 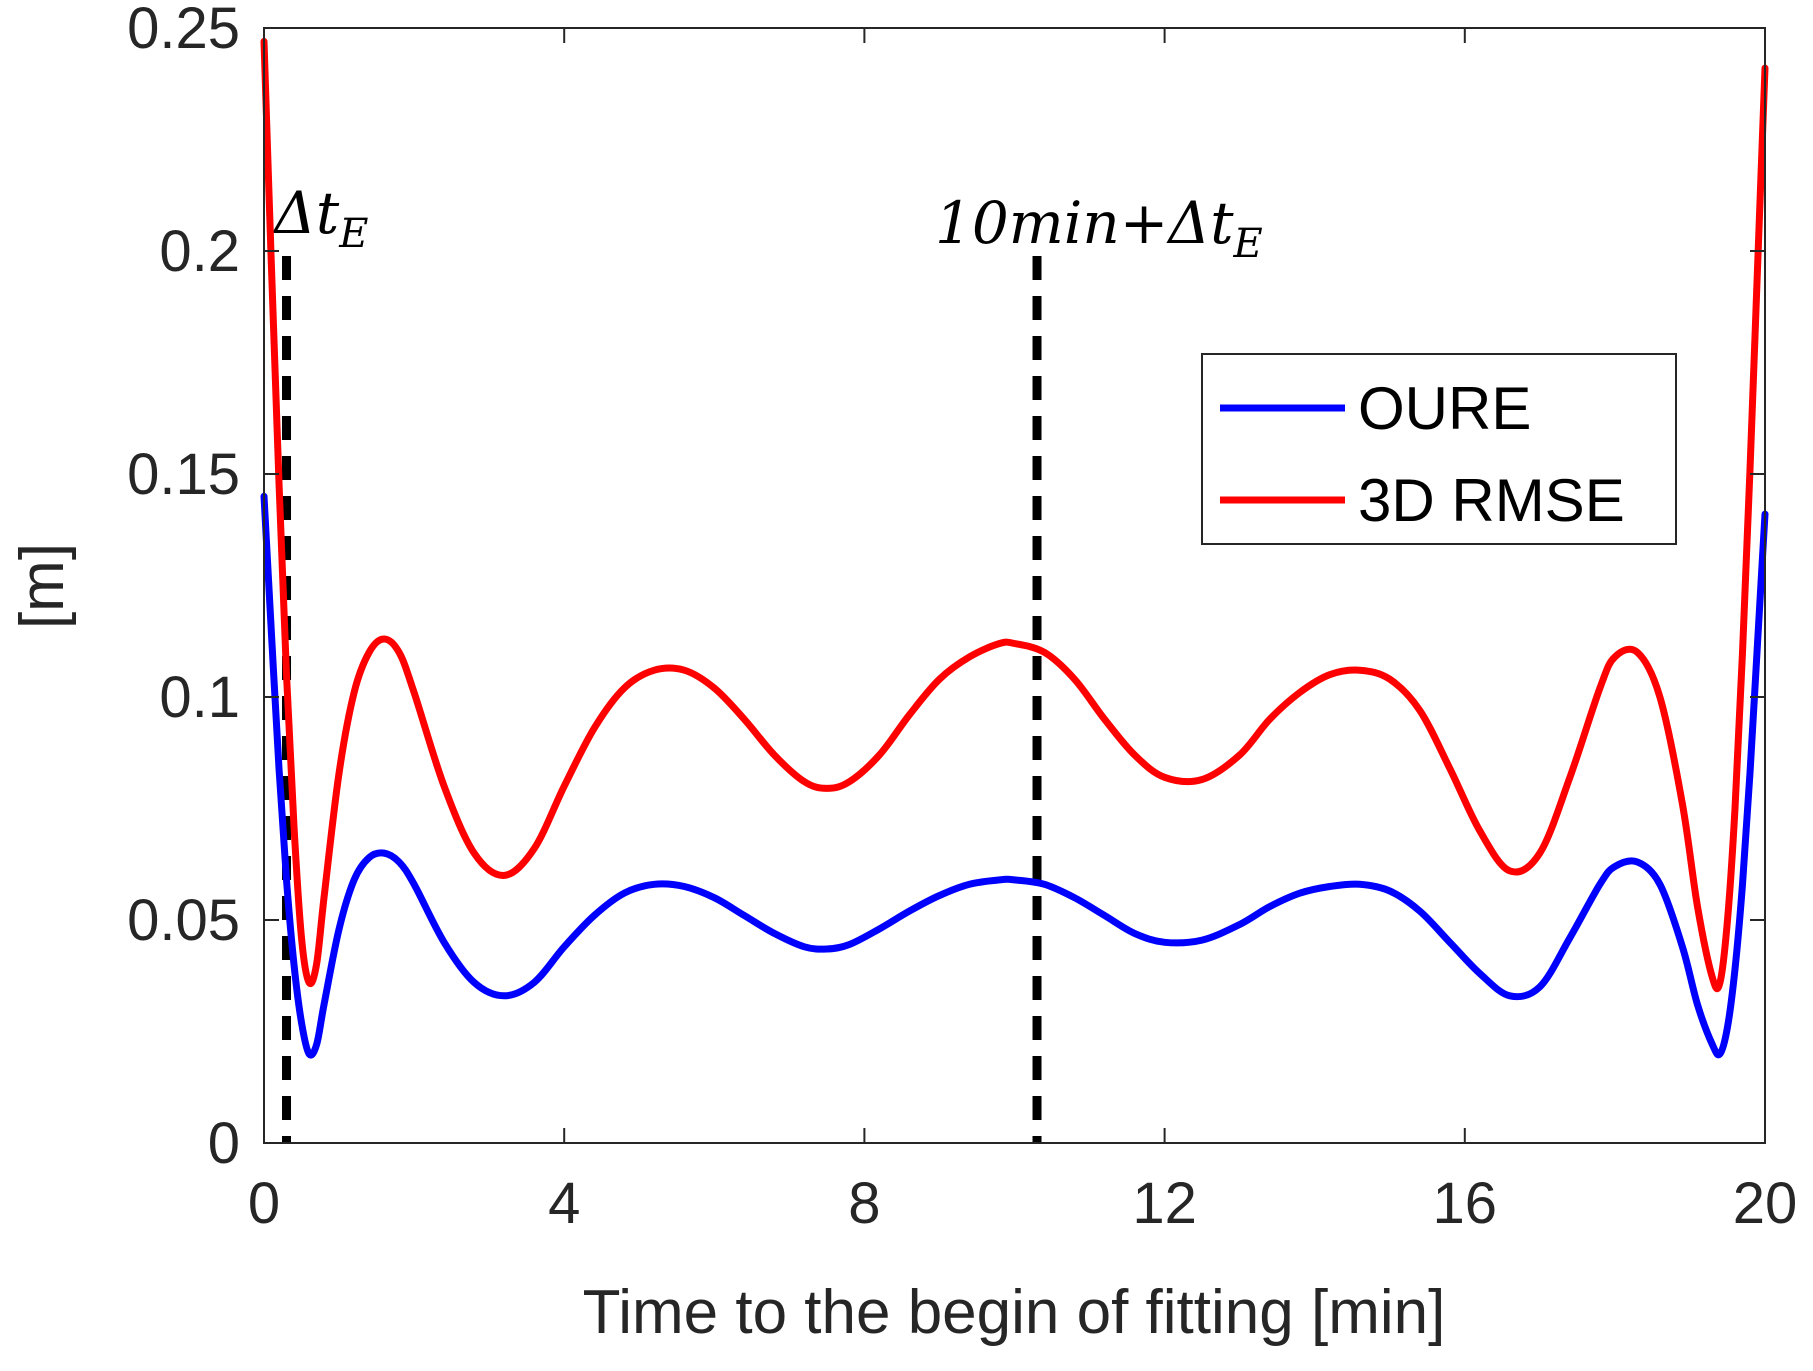 What do you see at coordinates (183, 30) in the screenshot?
I see `y-tick-label: 0.25` at bounding box center [183, 30].